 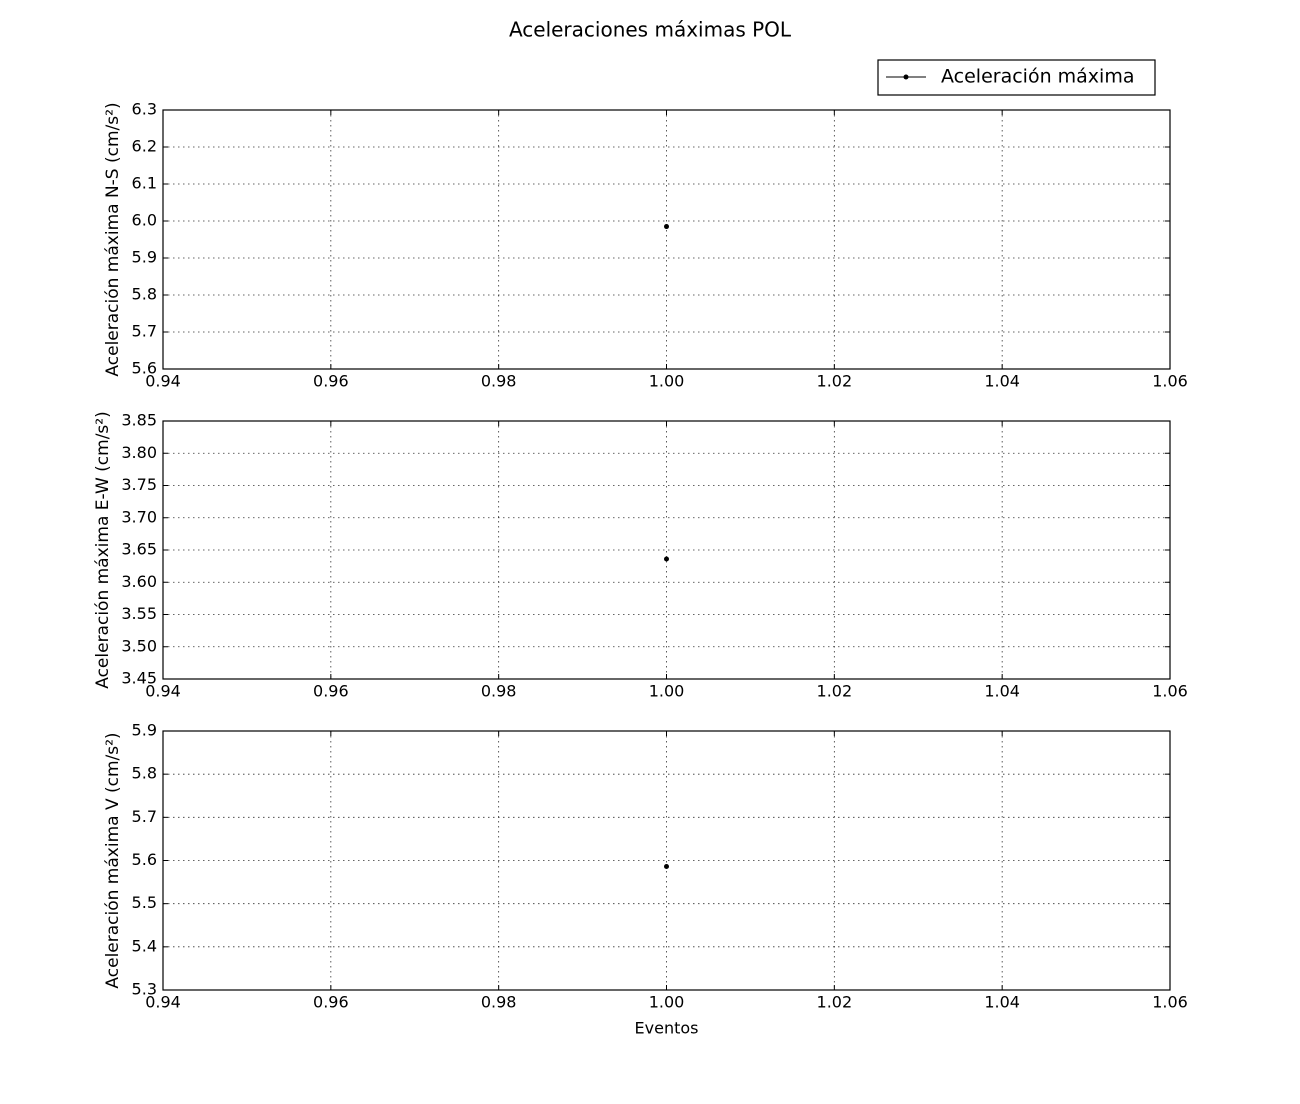 What do you see at coordinates (139, 645) in the screenshot?
I see `y-tick-label: 3.50` at bounding box center [139, 645].